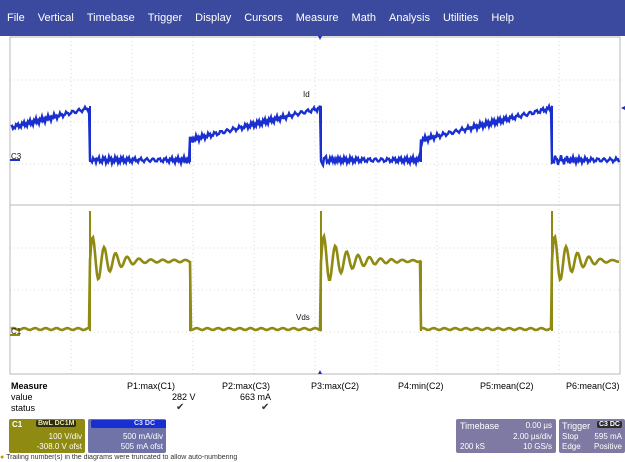 The width and height of the screenshot is (625, 462). What do you see at coordinates (363, 18) in the screenshot?
I see `menu-math: Math` at bounding box center [363, 18].